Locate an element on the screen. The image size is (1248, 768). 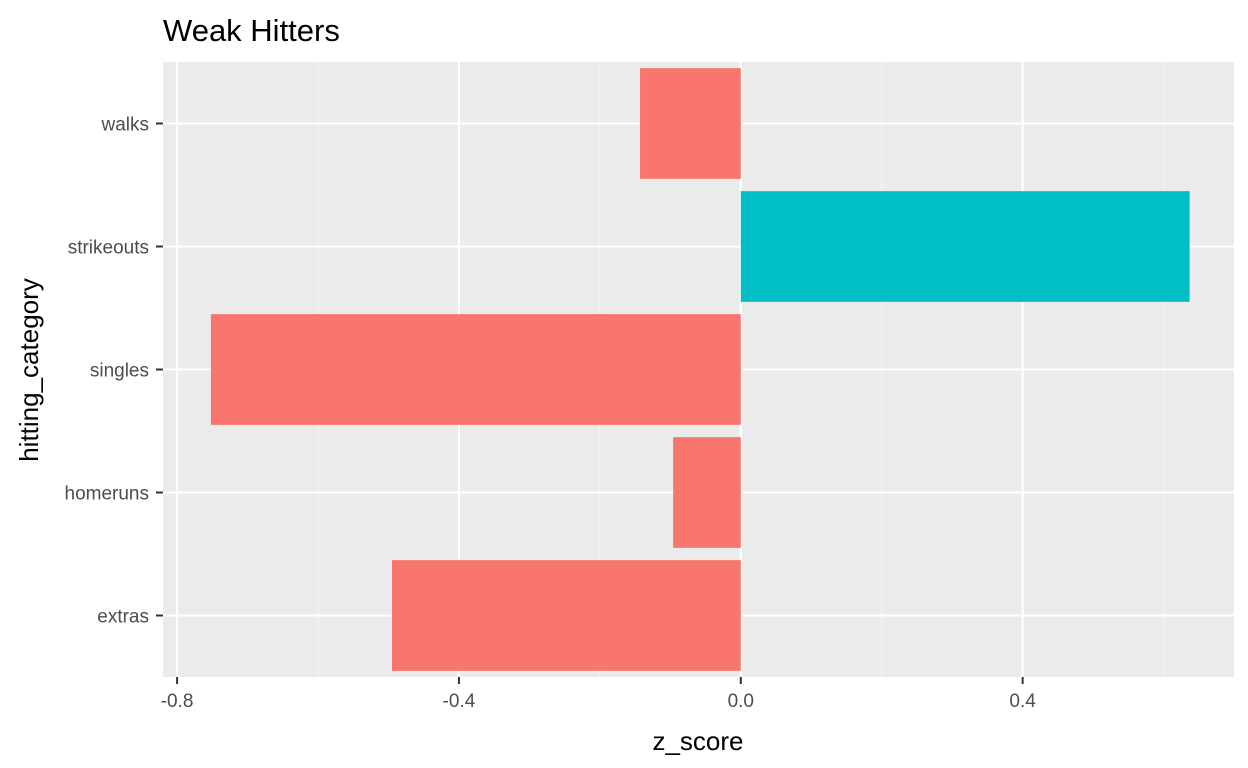
bar-strikeouts is located at coordinates (965, 246).